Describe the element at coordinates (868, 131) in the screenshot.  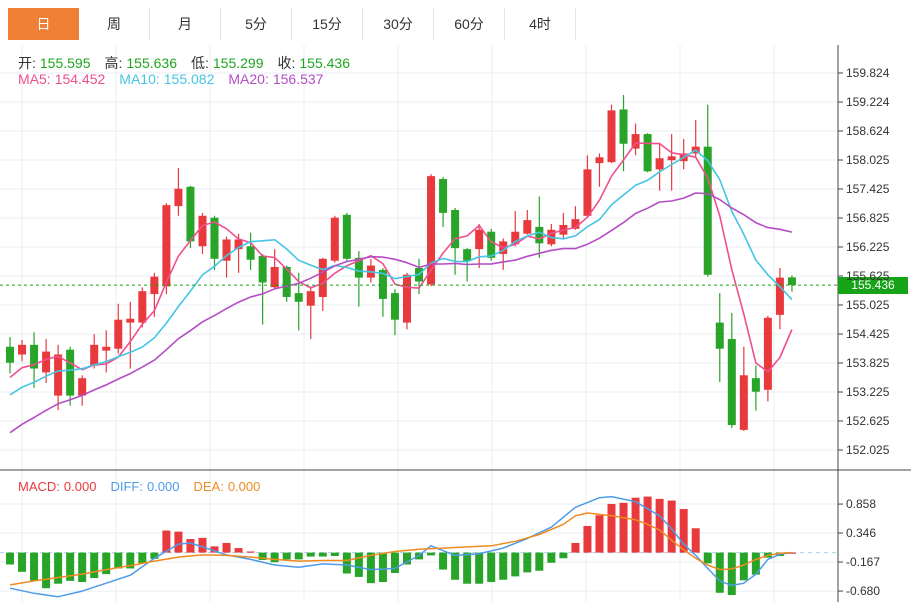
I see `price-axis-label: 158.624` at that location.